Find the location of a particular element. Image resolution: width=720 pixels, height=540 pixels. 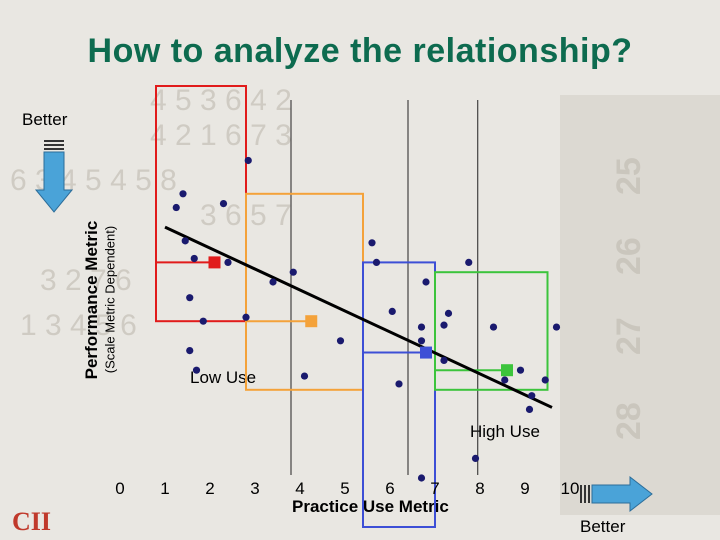

x-tick-1: 1 is located at coordinates (164, 488).